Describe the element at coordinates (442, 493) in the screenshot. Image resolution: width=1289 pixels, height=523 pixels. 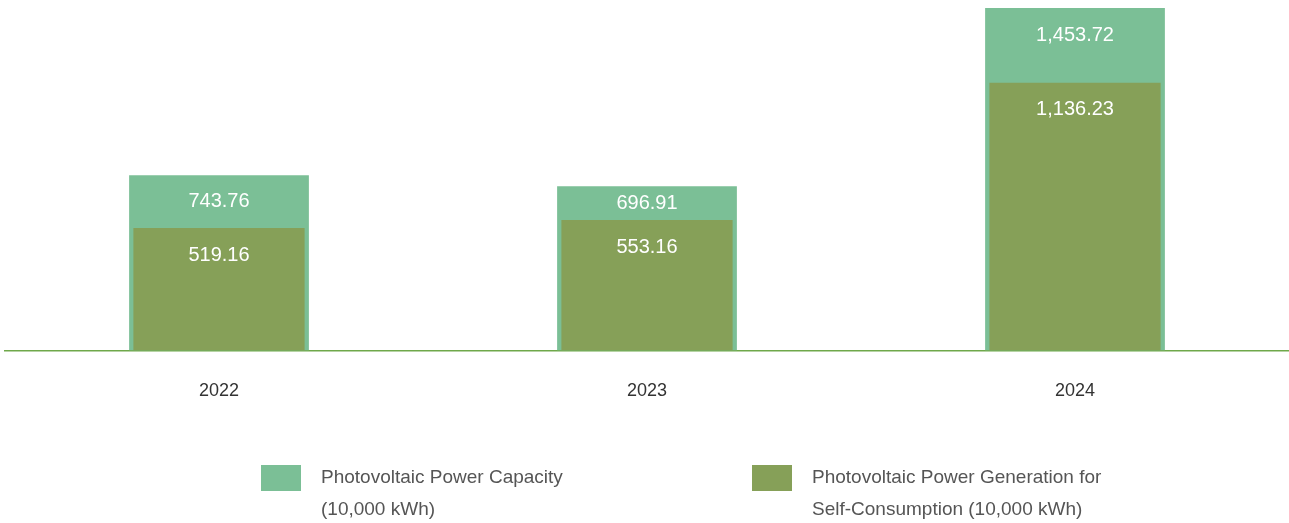
I see `legend-label: Photovoltaic Power Capacity (10,000 kWh)` at that location.